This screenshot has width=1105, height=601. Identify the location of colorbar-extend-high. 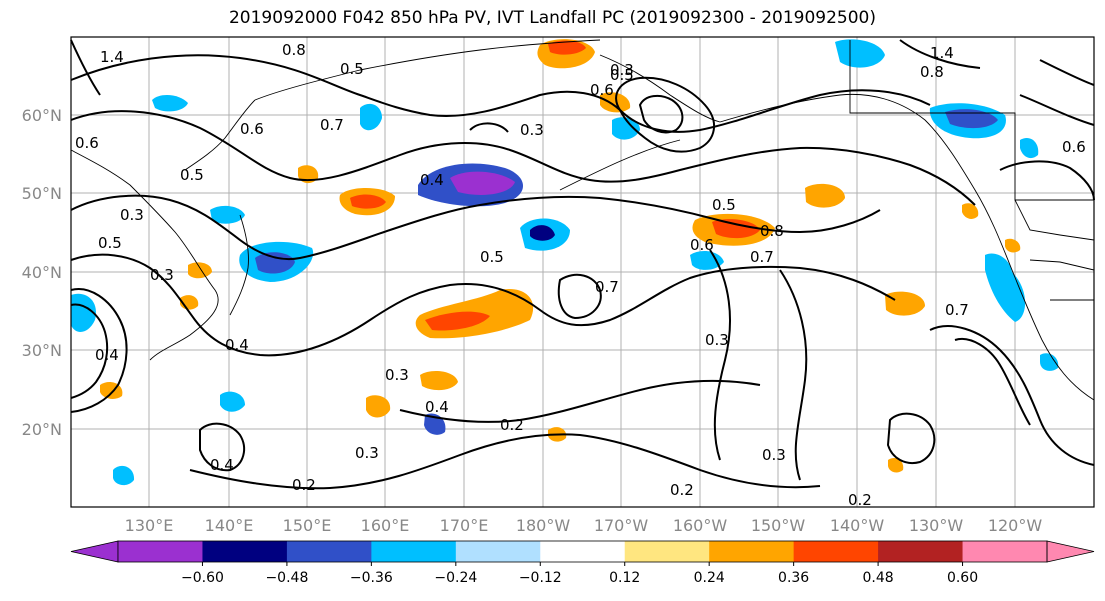
(1070, 551).